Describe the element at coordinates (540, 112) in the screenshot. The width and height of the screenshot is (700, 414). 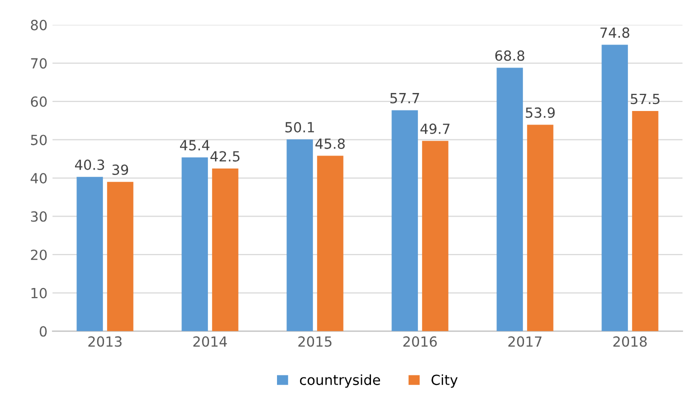
I see `data-label: 53.9` at that location.